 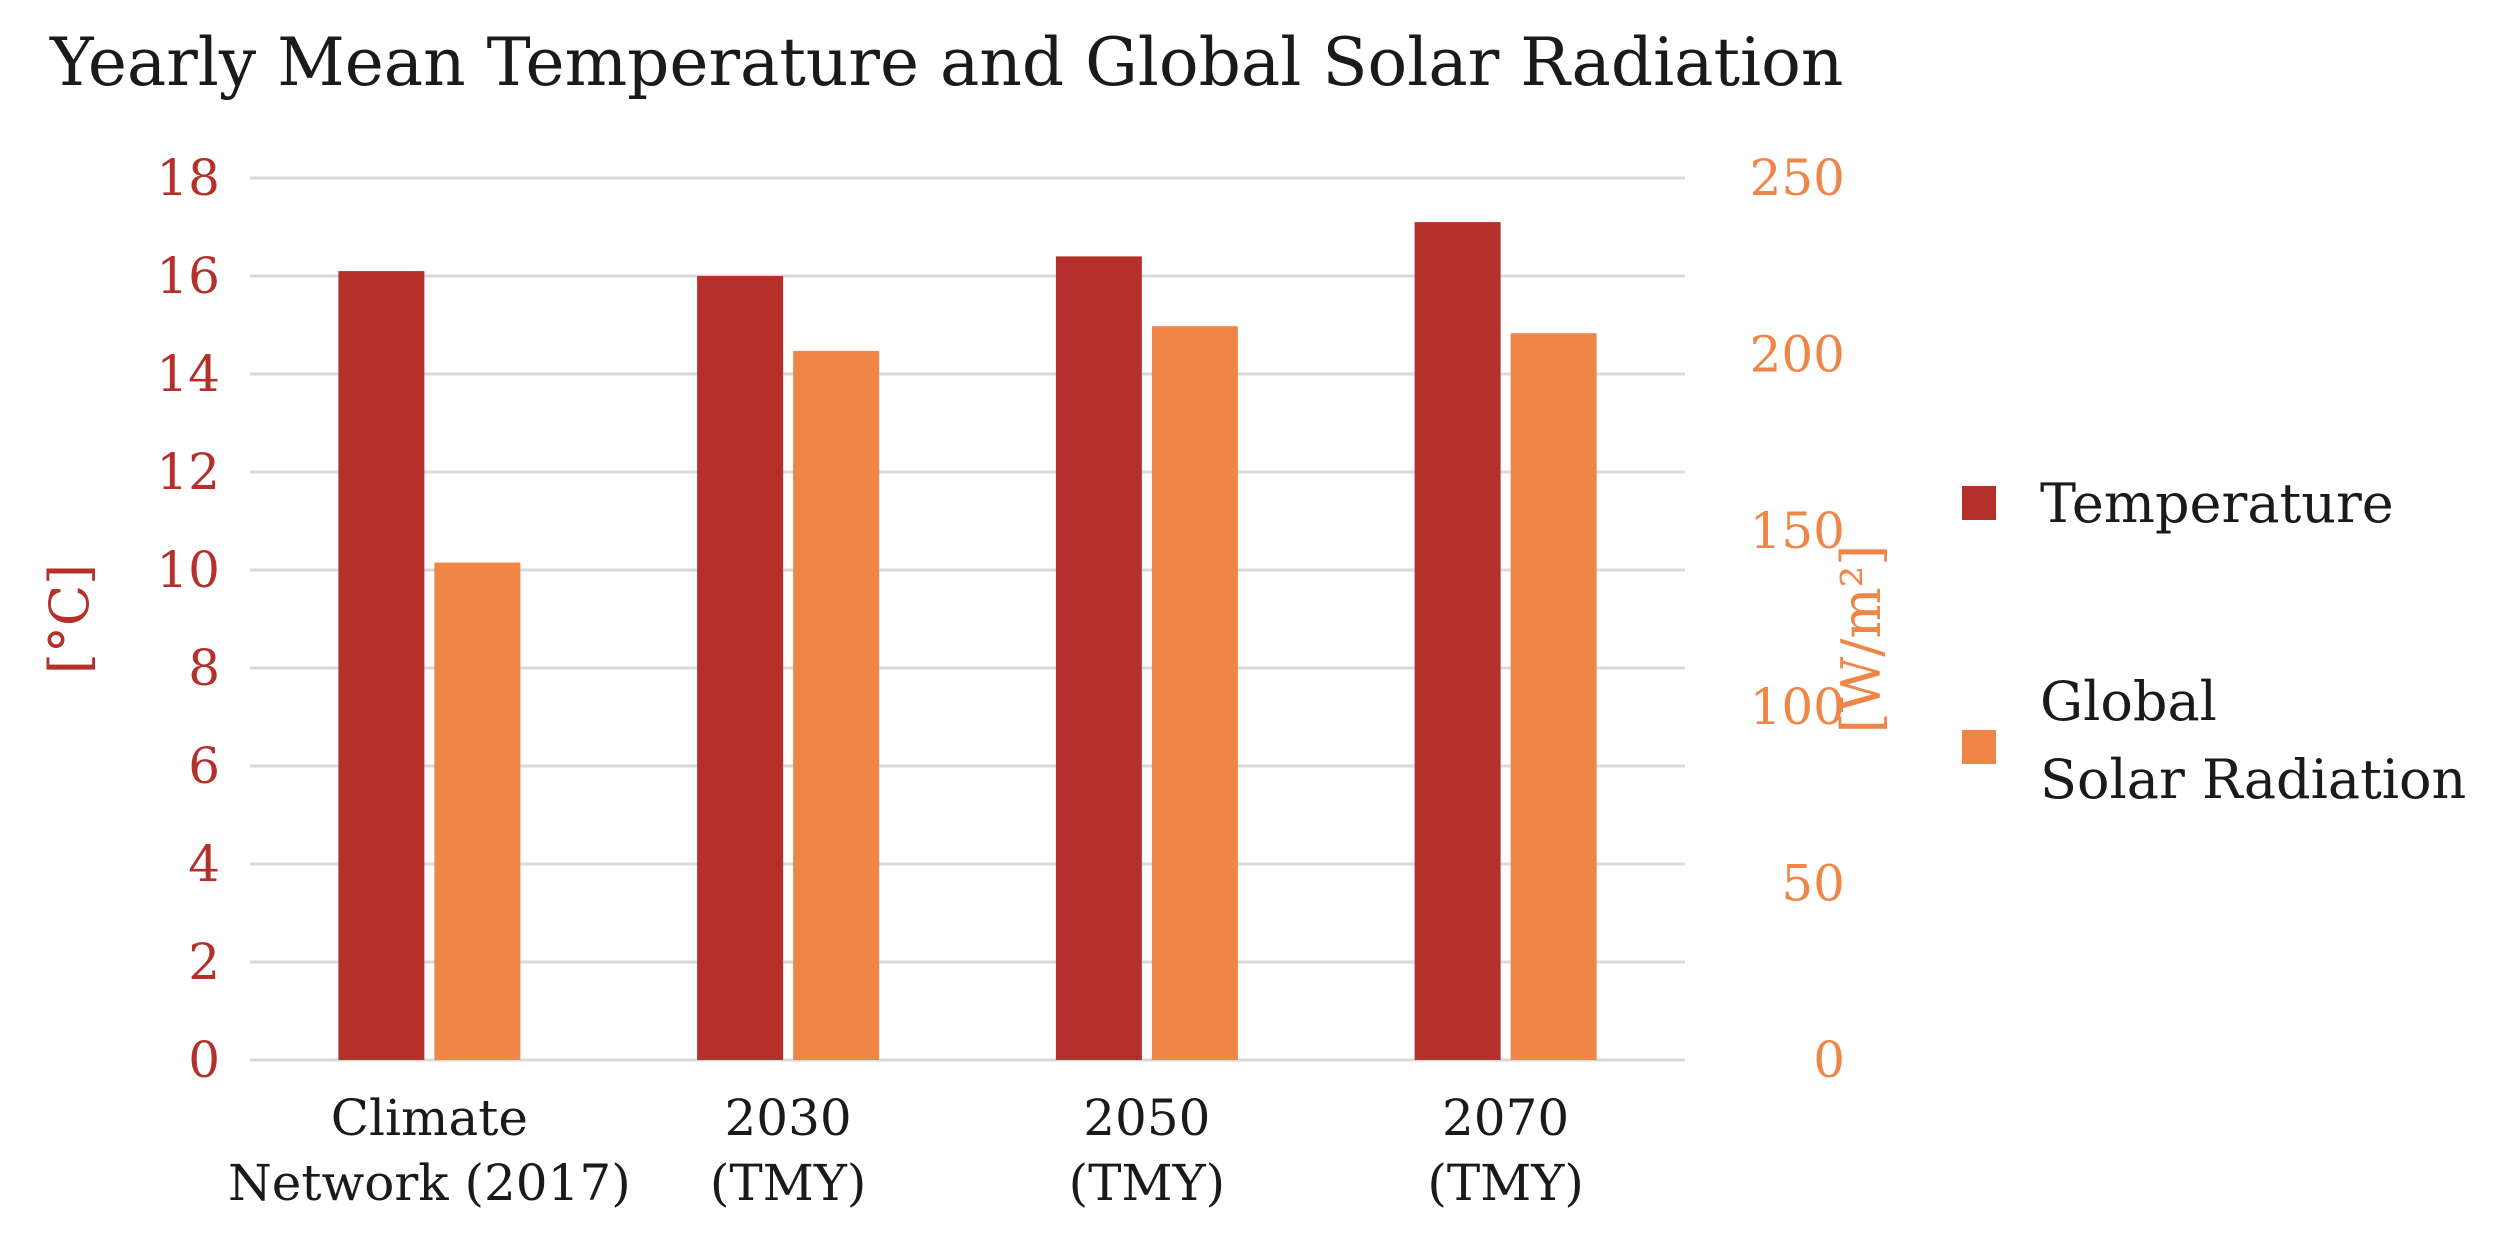 What do you see at coordinates (429, 1118) in the screenshot?
I see `x-category-label: Climate` at bounding box center [429, 1118].